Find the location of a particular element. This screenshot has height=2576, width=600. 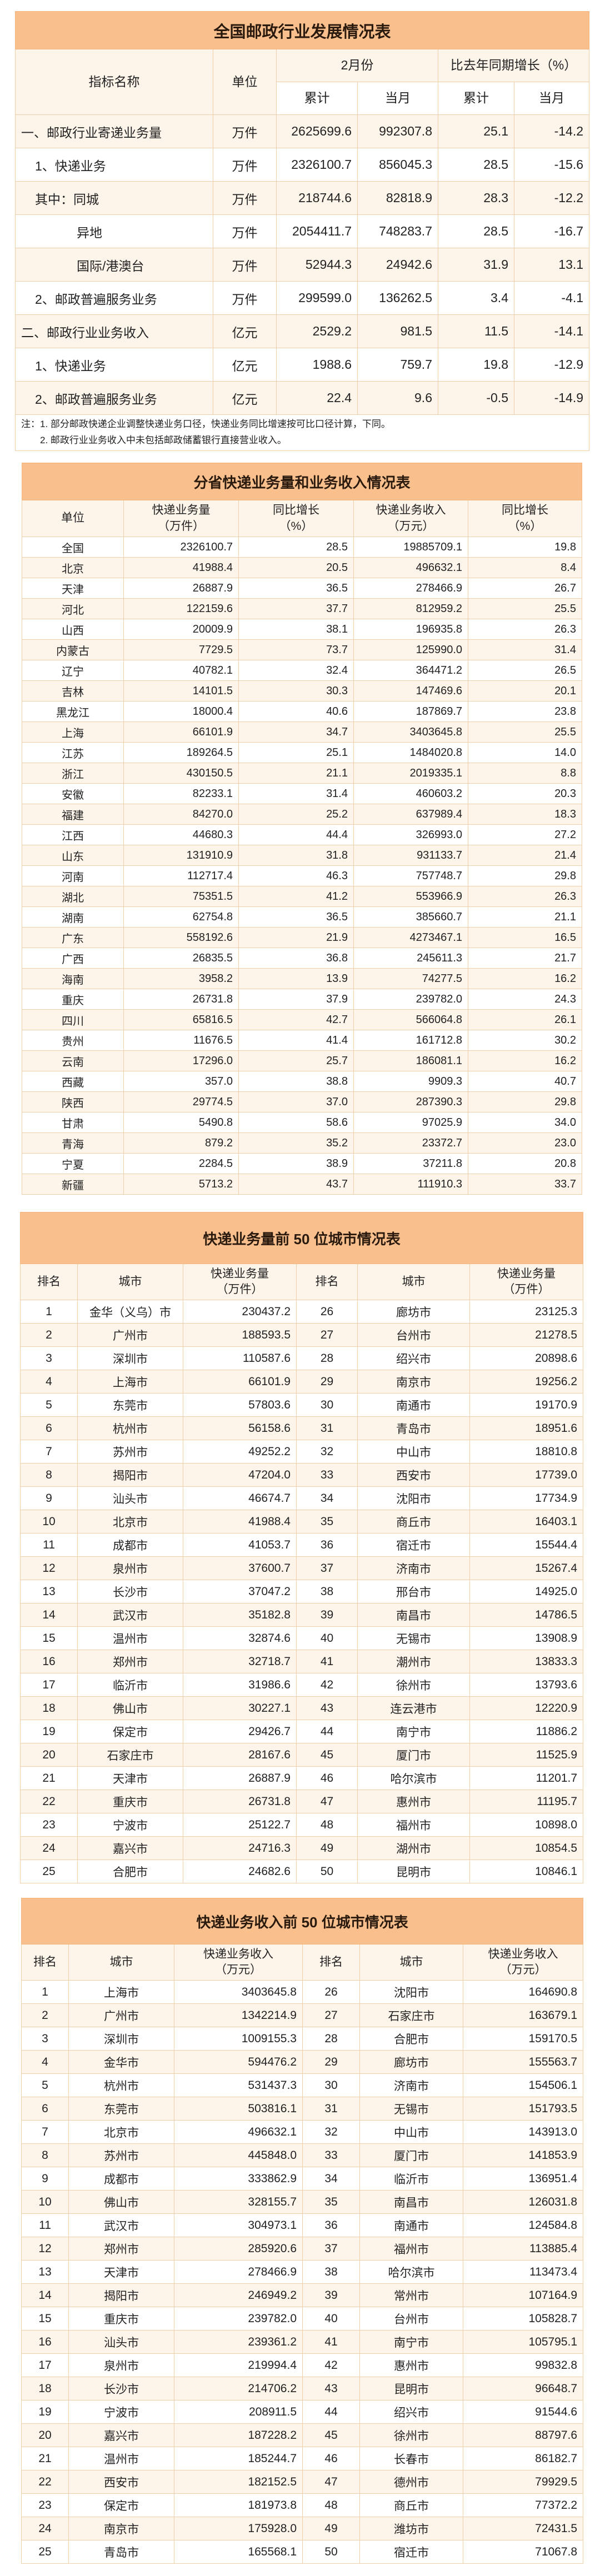

table-row: 16 郑州市 32718.7 41 潮州市 13833.3 is located at coordinates (302, 1662).